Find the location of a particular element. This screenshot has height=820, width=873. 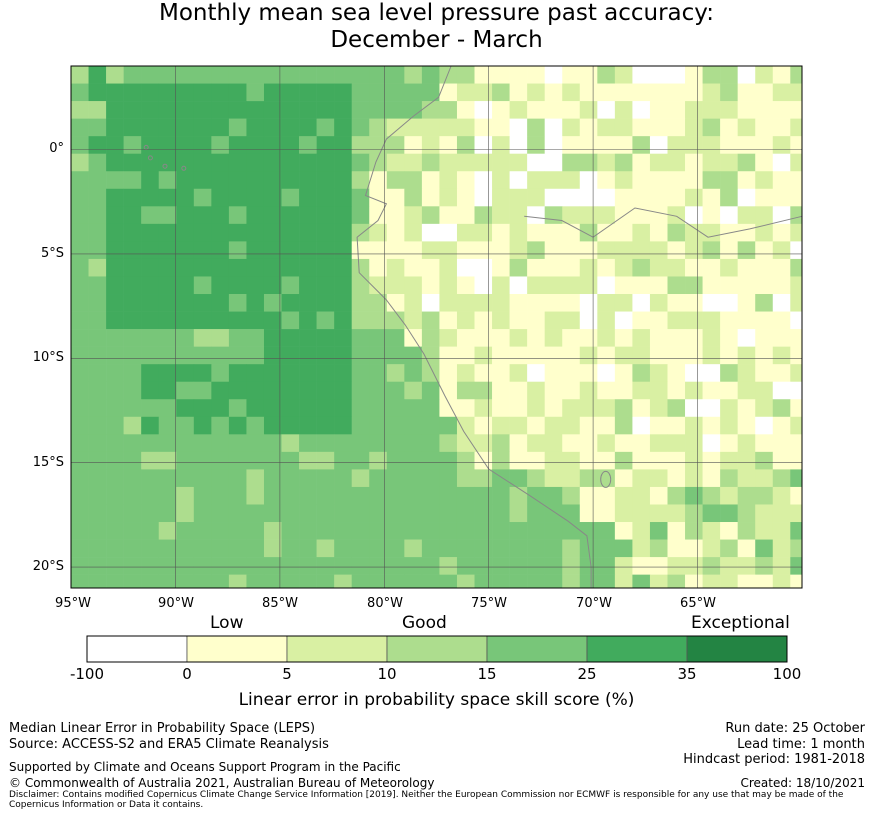

colorbar-tick: 100 is located at coordinates (787, 674).